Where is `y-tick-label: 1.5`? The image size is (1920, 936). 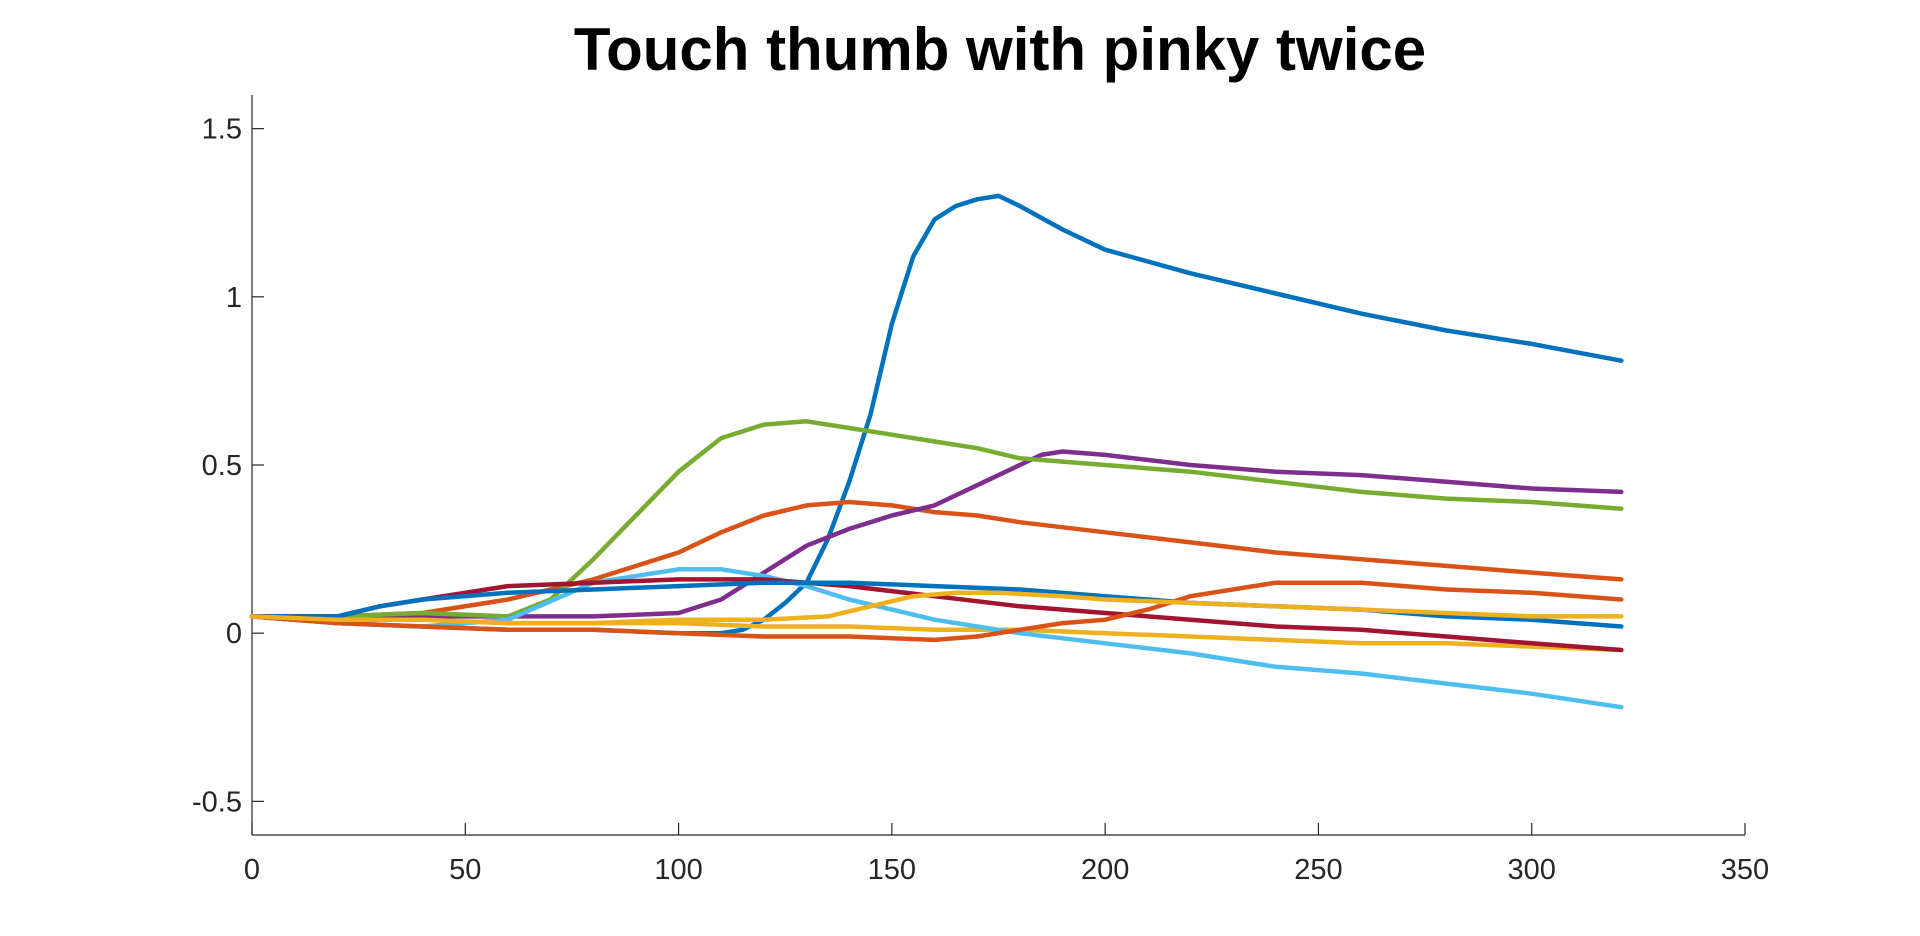
y-tick-label: 1.5 is located at coordinates (222, 130).